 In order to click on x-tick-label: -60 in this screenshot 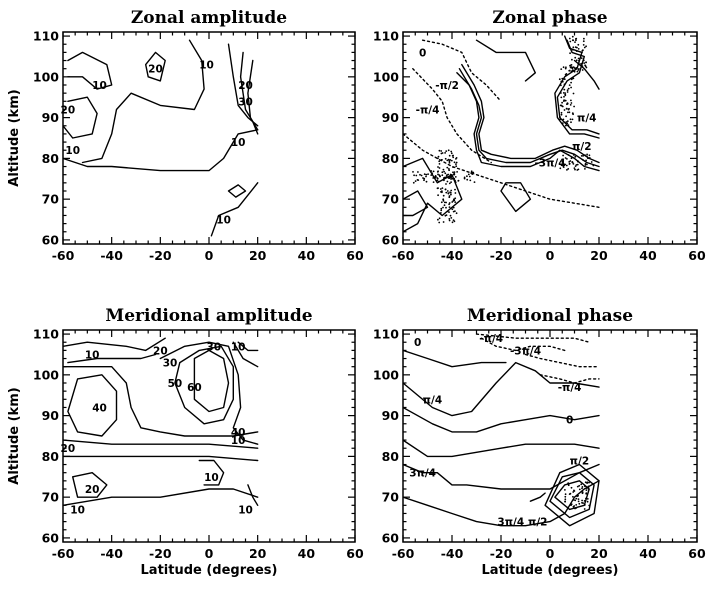, I will do `click(403, 255)`.